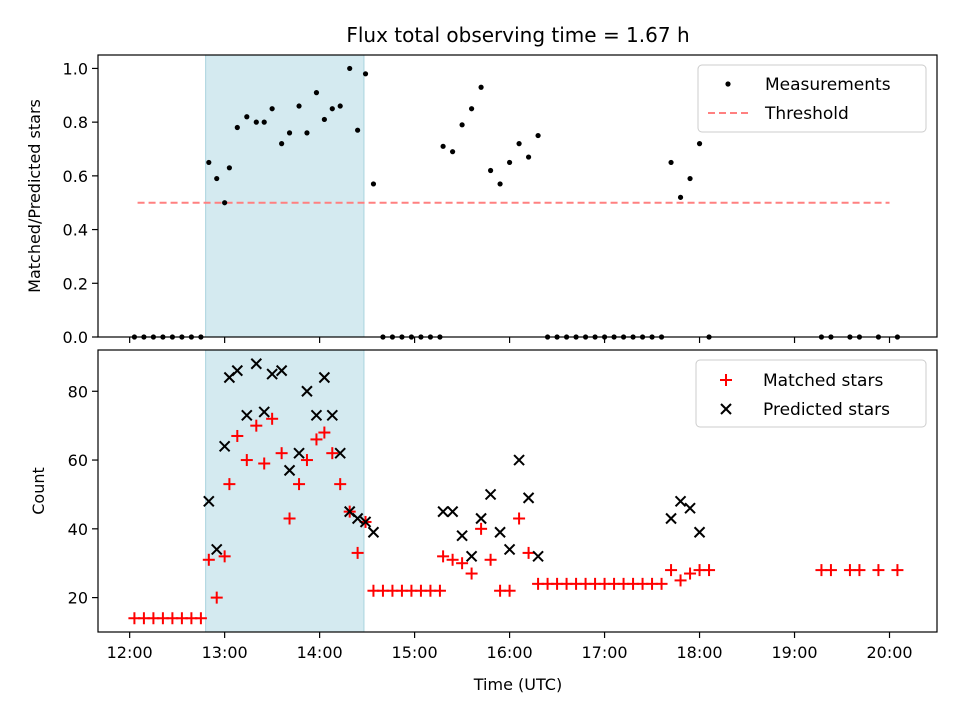 Image resolution: width=960 pixels, height=720 pixels. I want to click on top-legend-box, so click(812, 98).